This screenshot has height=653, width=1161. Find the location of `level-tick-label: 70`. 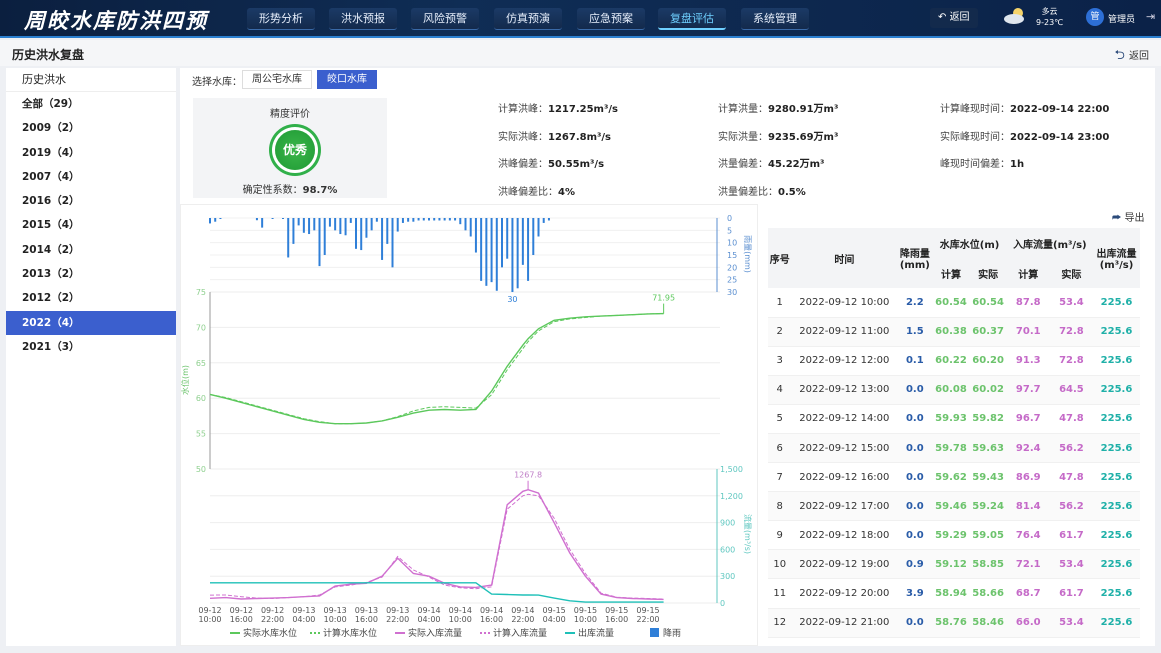

level-tick-label: 70 is located at coordinates (201, 327).